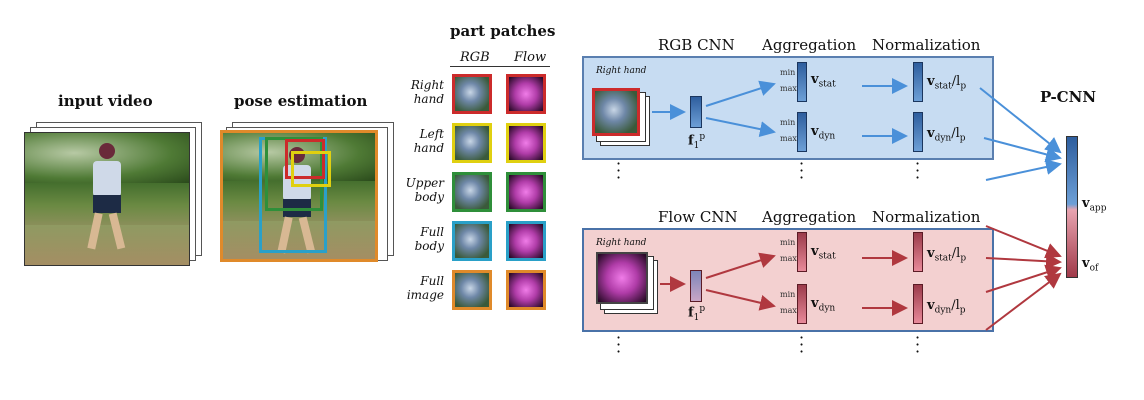 The image size is (1144, 400). Describe the element at coordinates (802, 304) in the screenshot. I see `flow-dyn-vector` at that location.